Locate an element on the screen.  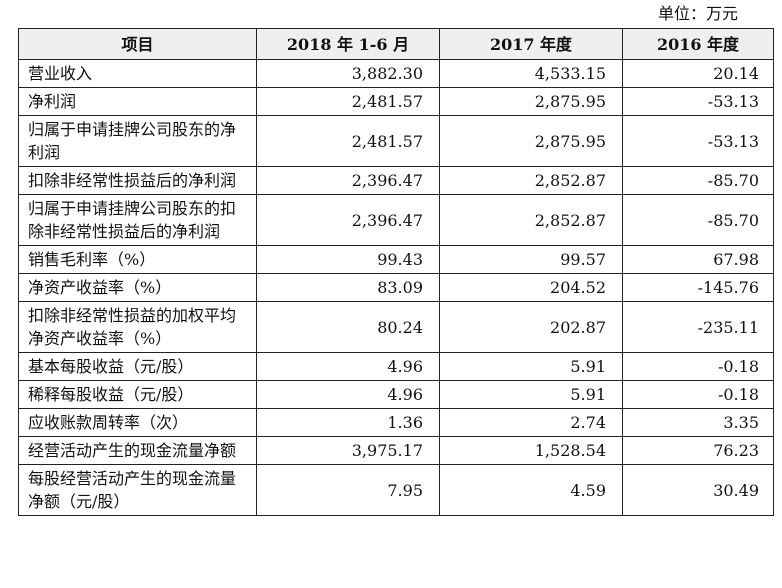
value-2018-h1: 7.95 is located at coordinates (348, 490).